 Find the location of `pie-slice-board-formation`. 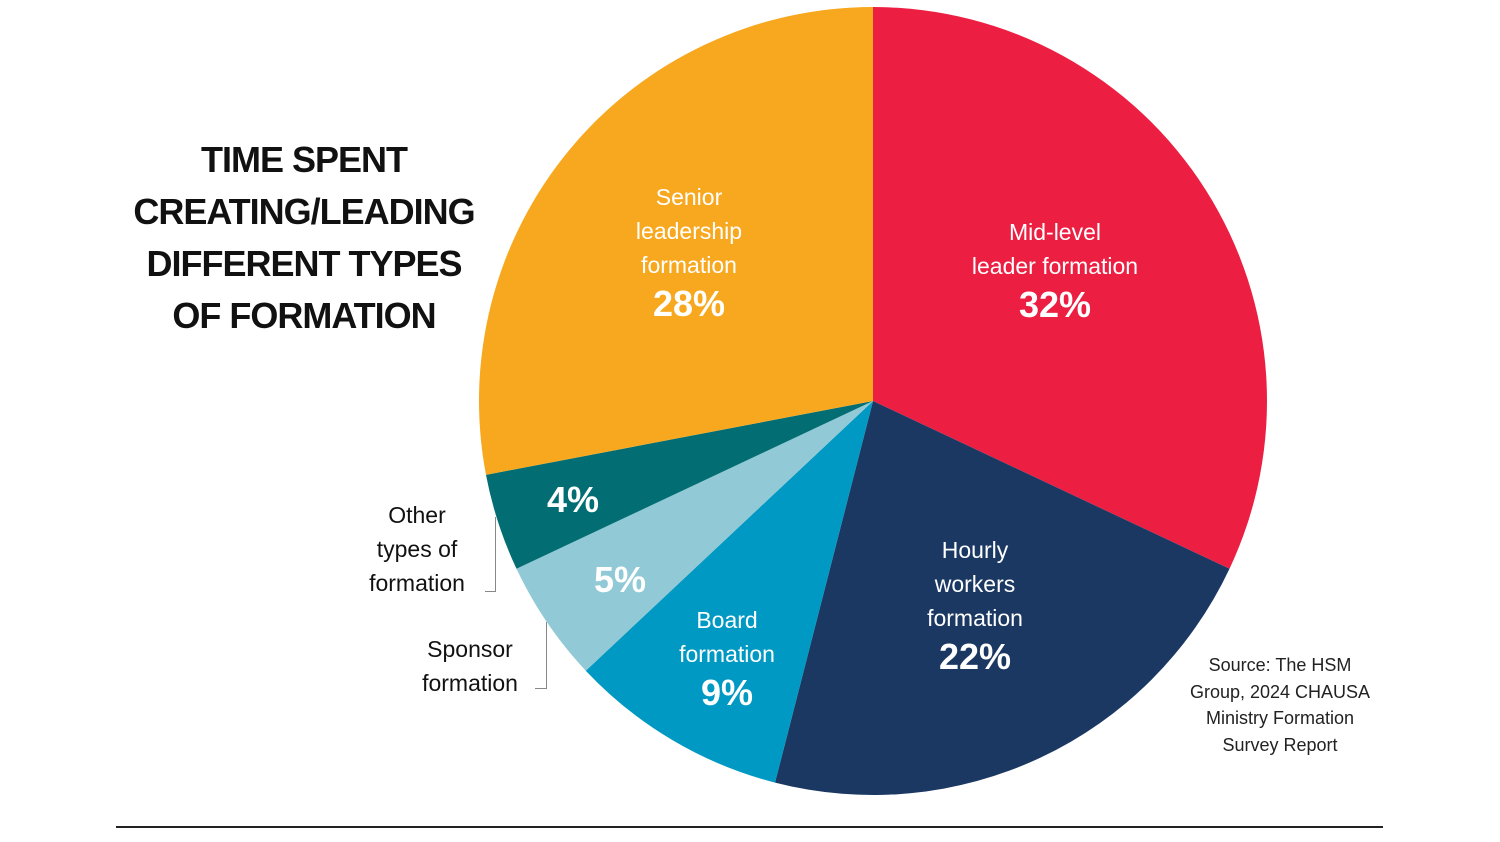

pie-slice-board-formation is located at coordinates (729, 592).